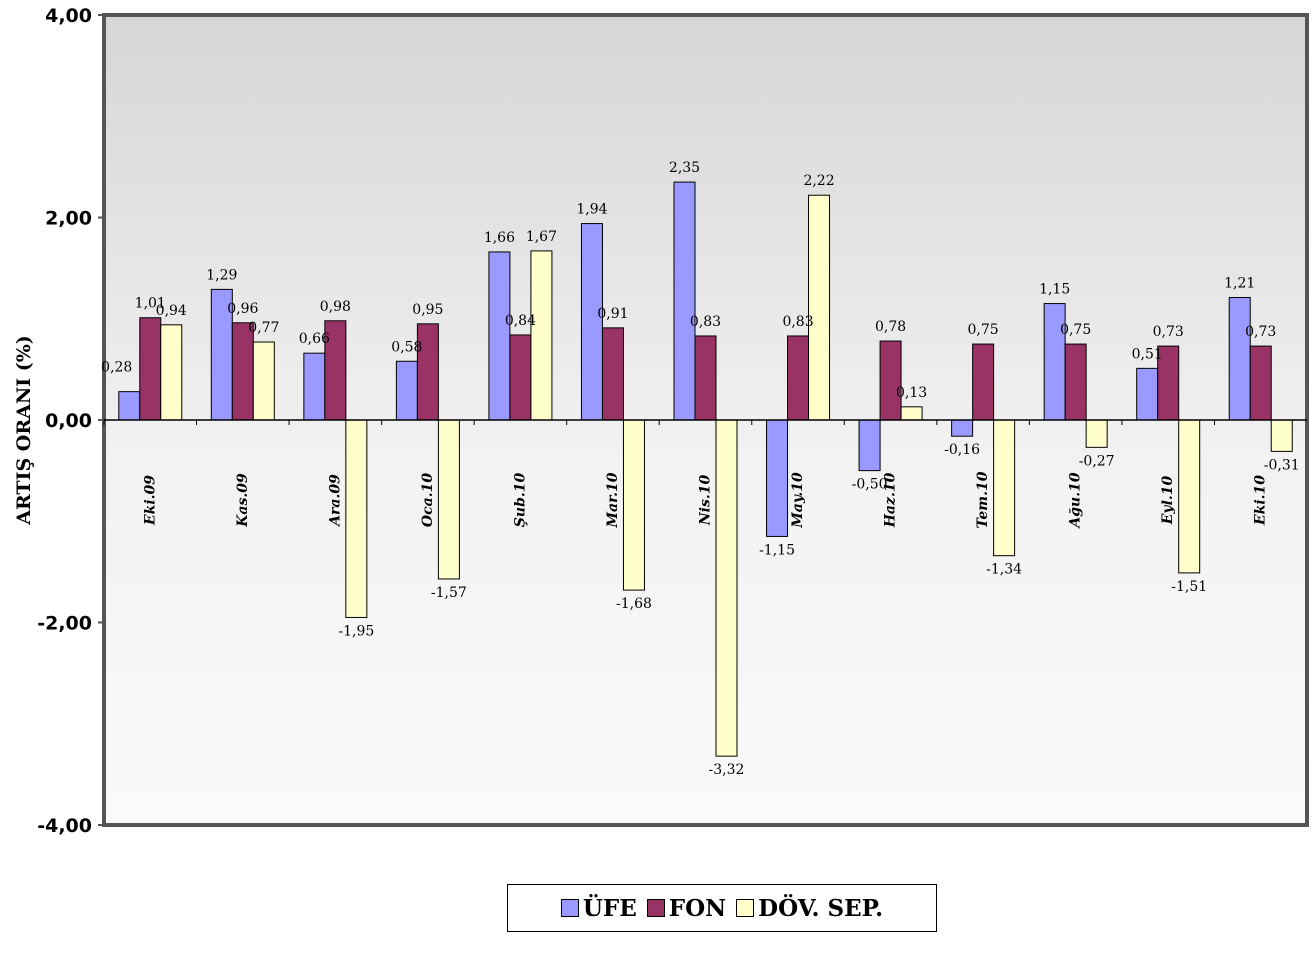 Image resolution: width=1312 pixels, height=967 pixels. What do you see at coordinates (171, 311) in the screenshot?
I see `data-label-dov-sep: 0,94` at bounding box center [171, 311].